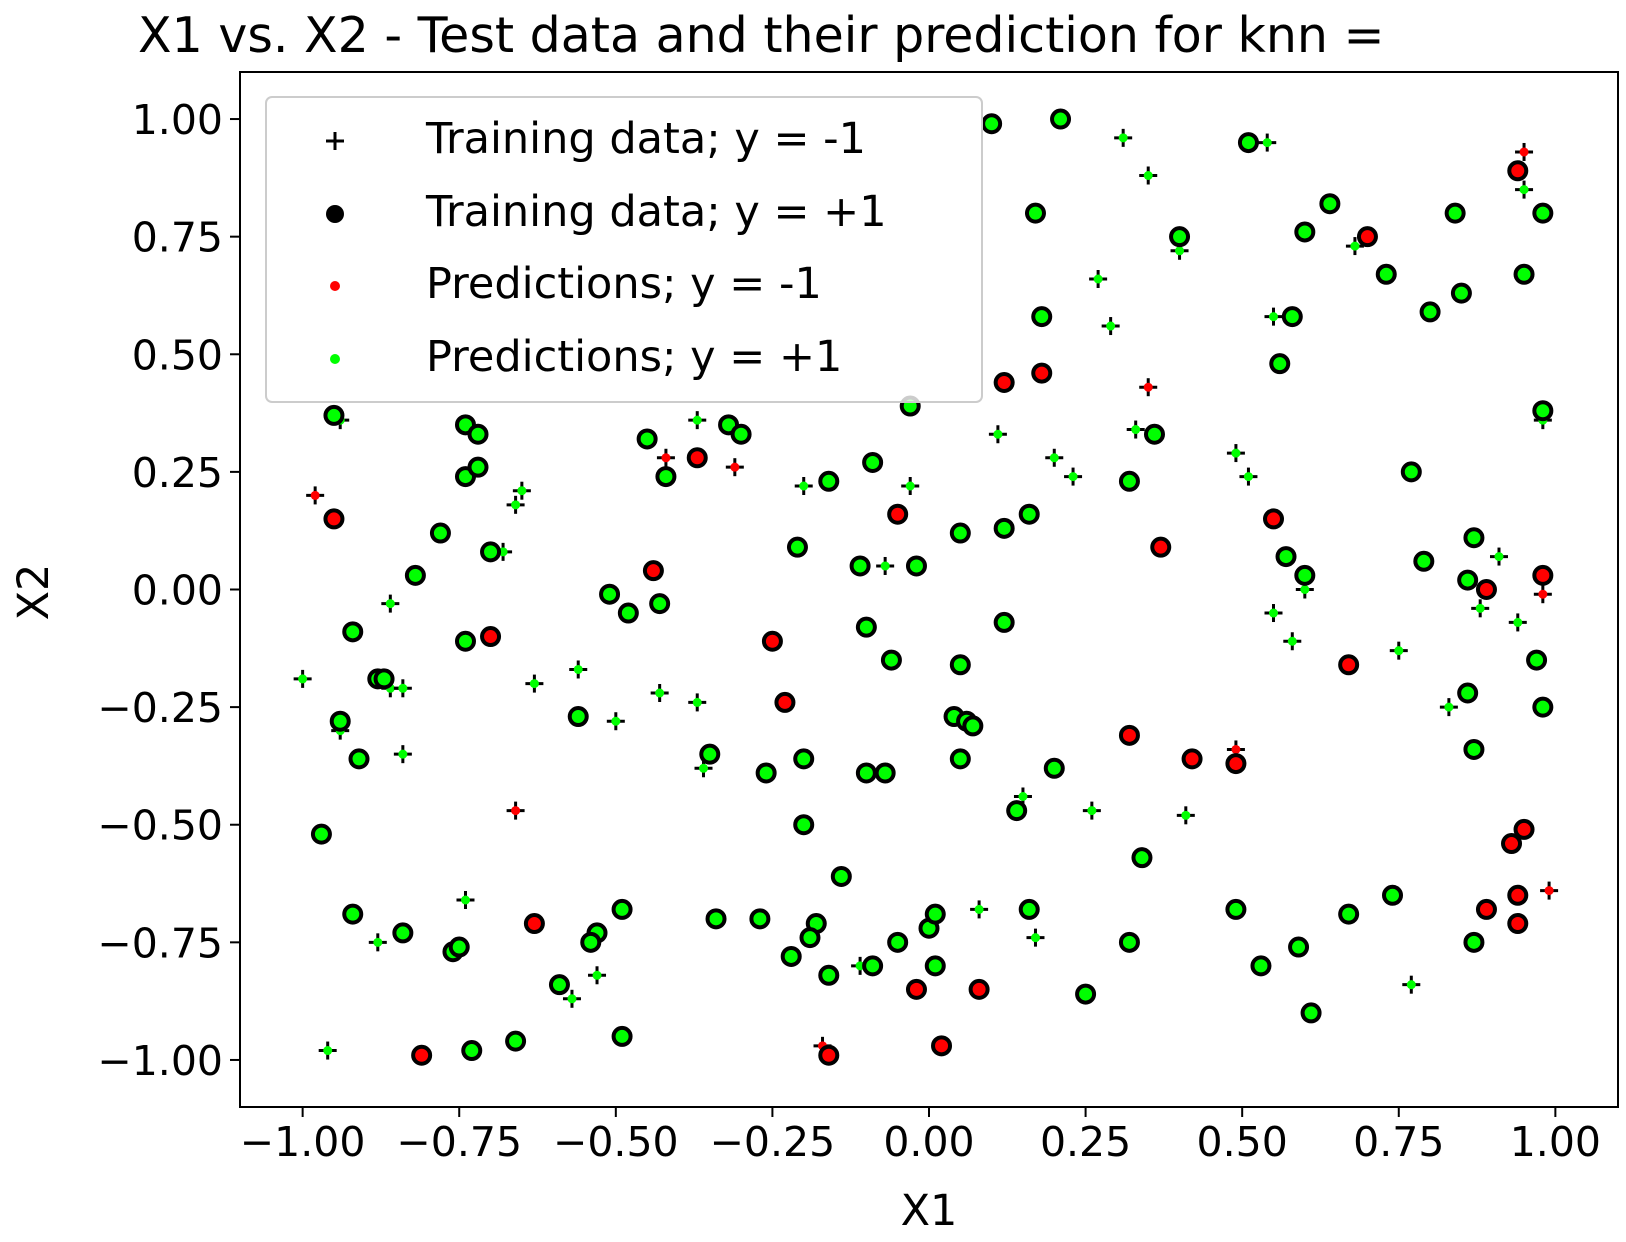 This screenshot has height=1242, width=1626. What do you see at coordinates (303, 1142) in the screenshot?
I see `x-tick-label: −1.00` at bounding box center [303, 1142].